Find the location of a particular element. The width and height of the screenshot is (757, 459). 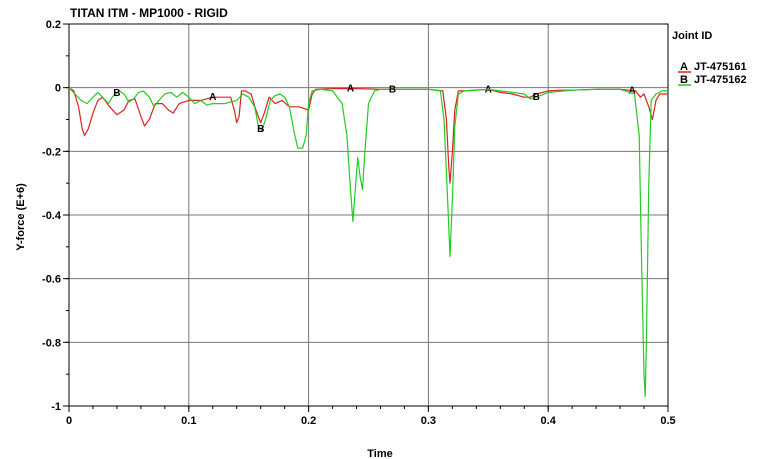

x-tick-label: 0.4 is located at coordinates (549, 421).